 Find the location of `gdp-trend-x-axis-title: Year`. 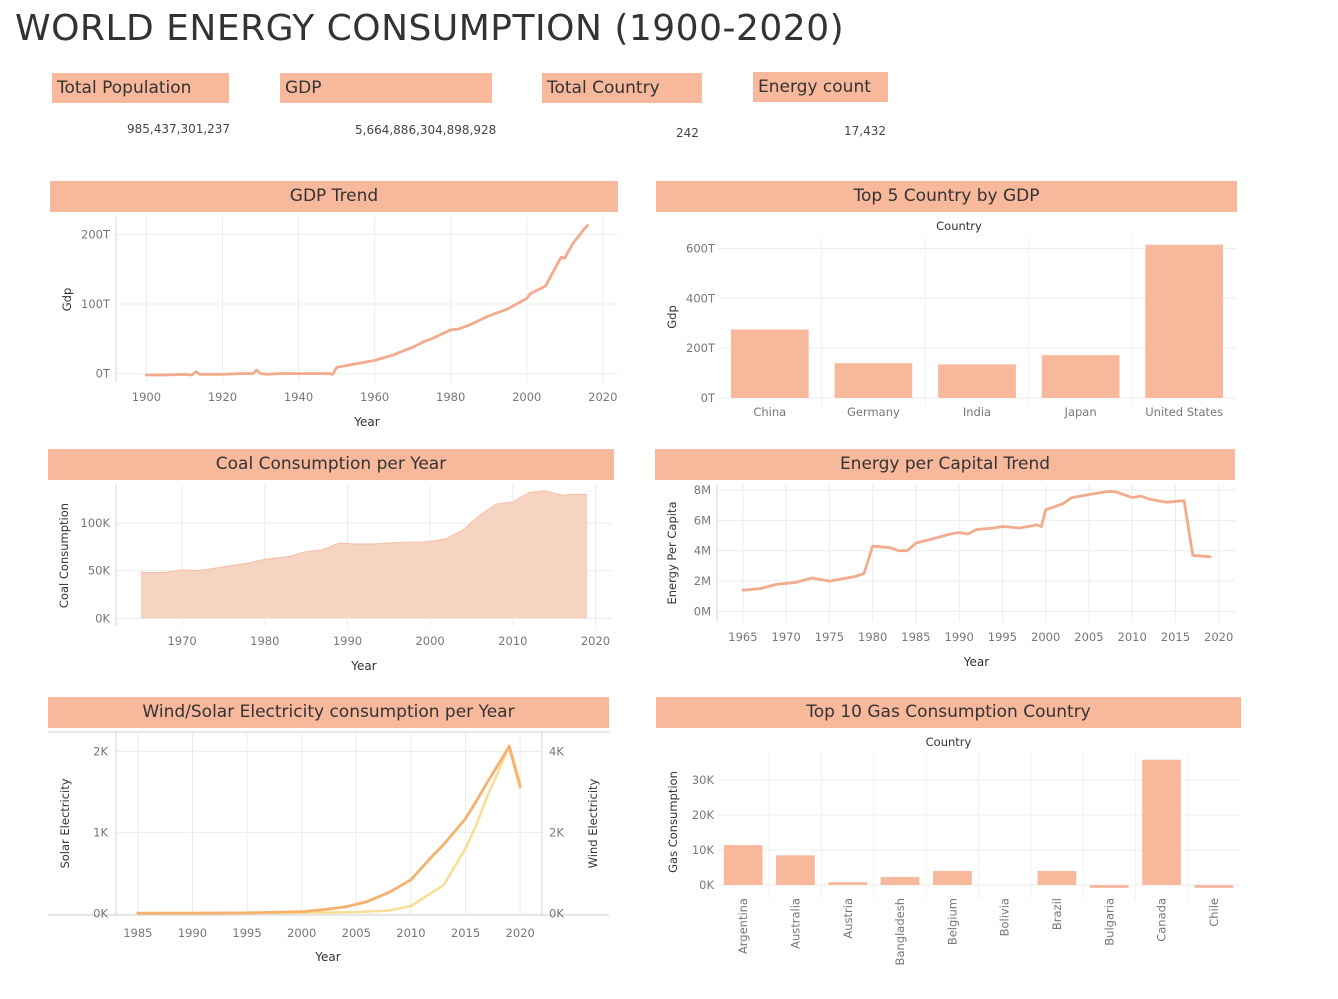

gdp-trend-x-axis-title: Year is located at coordinates (366, 422).